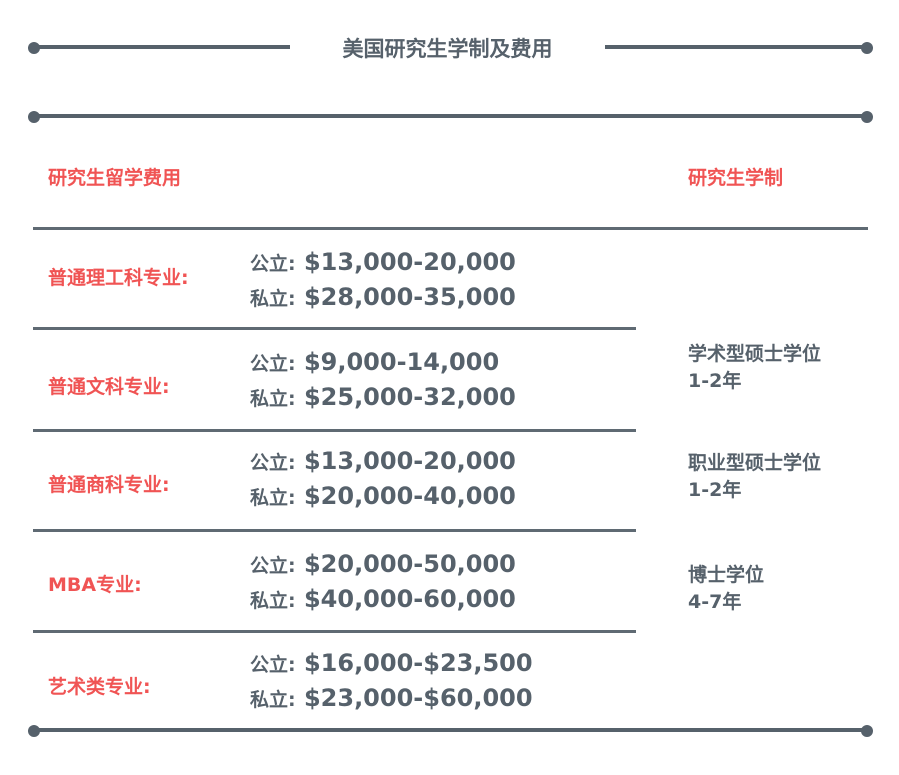 The height and width of the screenshot is (775, 899). What do you see at coordinates (726, 589) in the screenshot?
I see `degree-item: 博士学位 4-7年` at bounding box center [726, 589].